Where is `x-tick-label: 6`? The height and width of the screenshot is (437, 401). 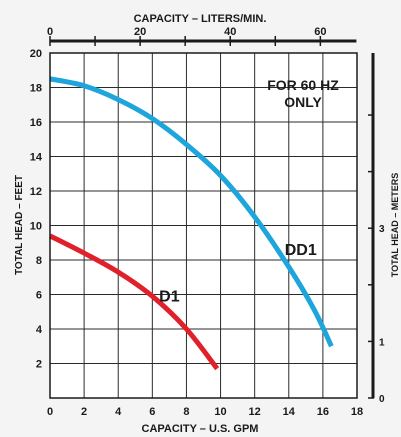 x-tick-label: 6 is located at coordinates (152, 412).